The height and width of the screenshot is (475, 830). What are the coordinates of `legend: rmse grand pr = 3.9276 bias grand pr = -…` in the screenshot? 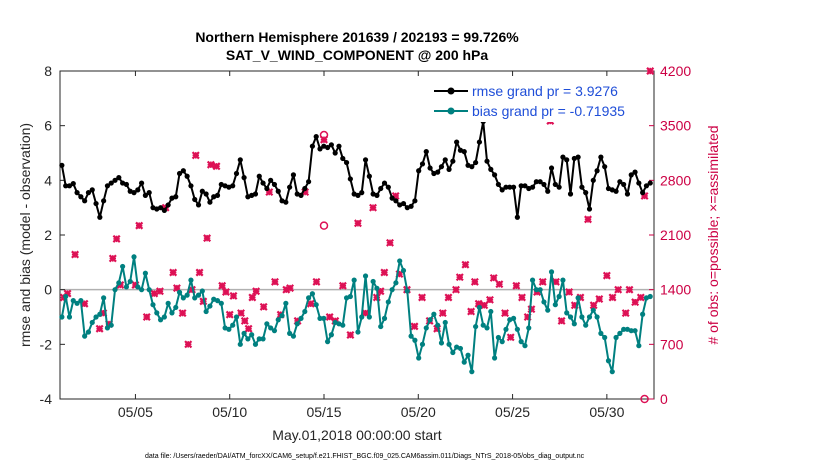 It's located at (539, 101).